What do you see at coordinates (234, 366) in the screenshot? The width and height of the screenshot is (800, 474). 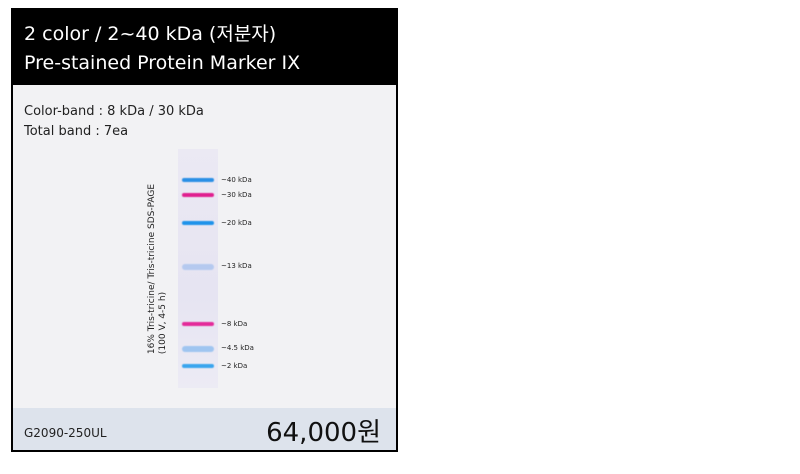 I see `band-label: ~2 kDa` at bounding box center [234, 366].